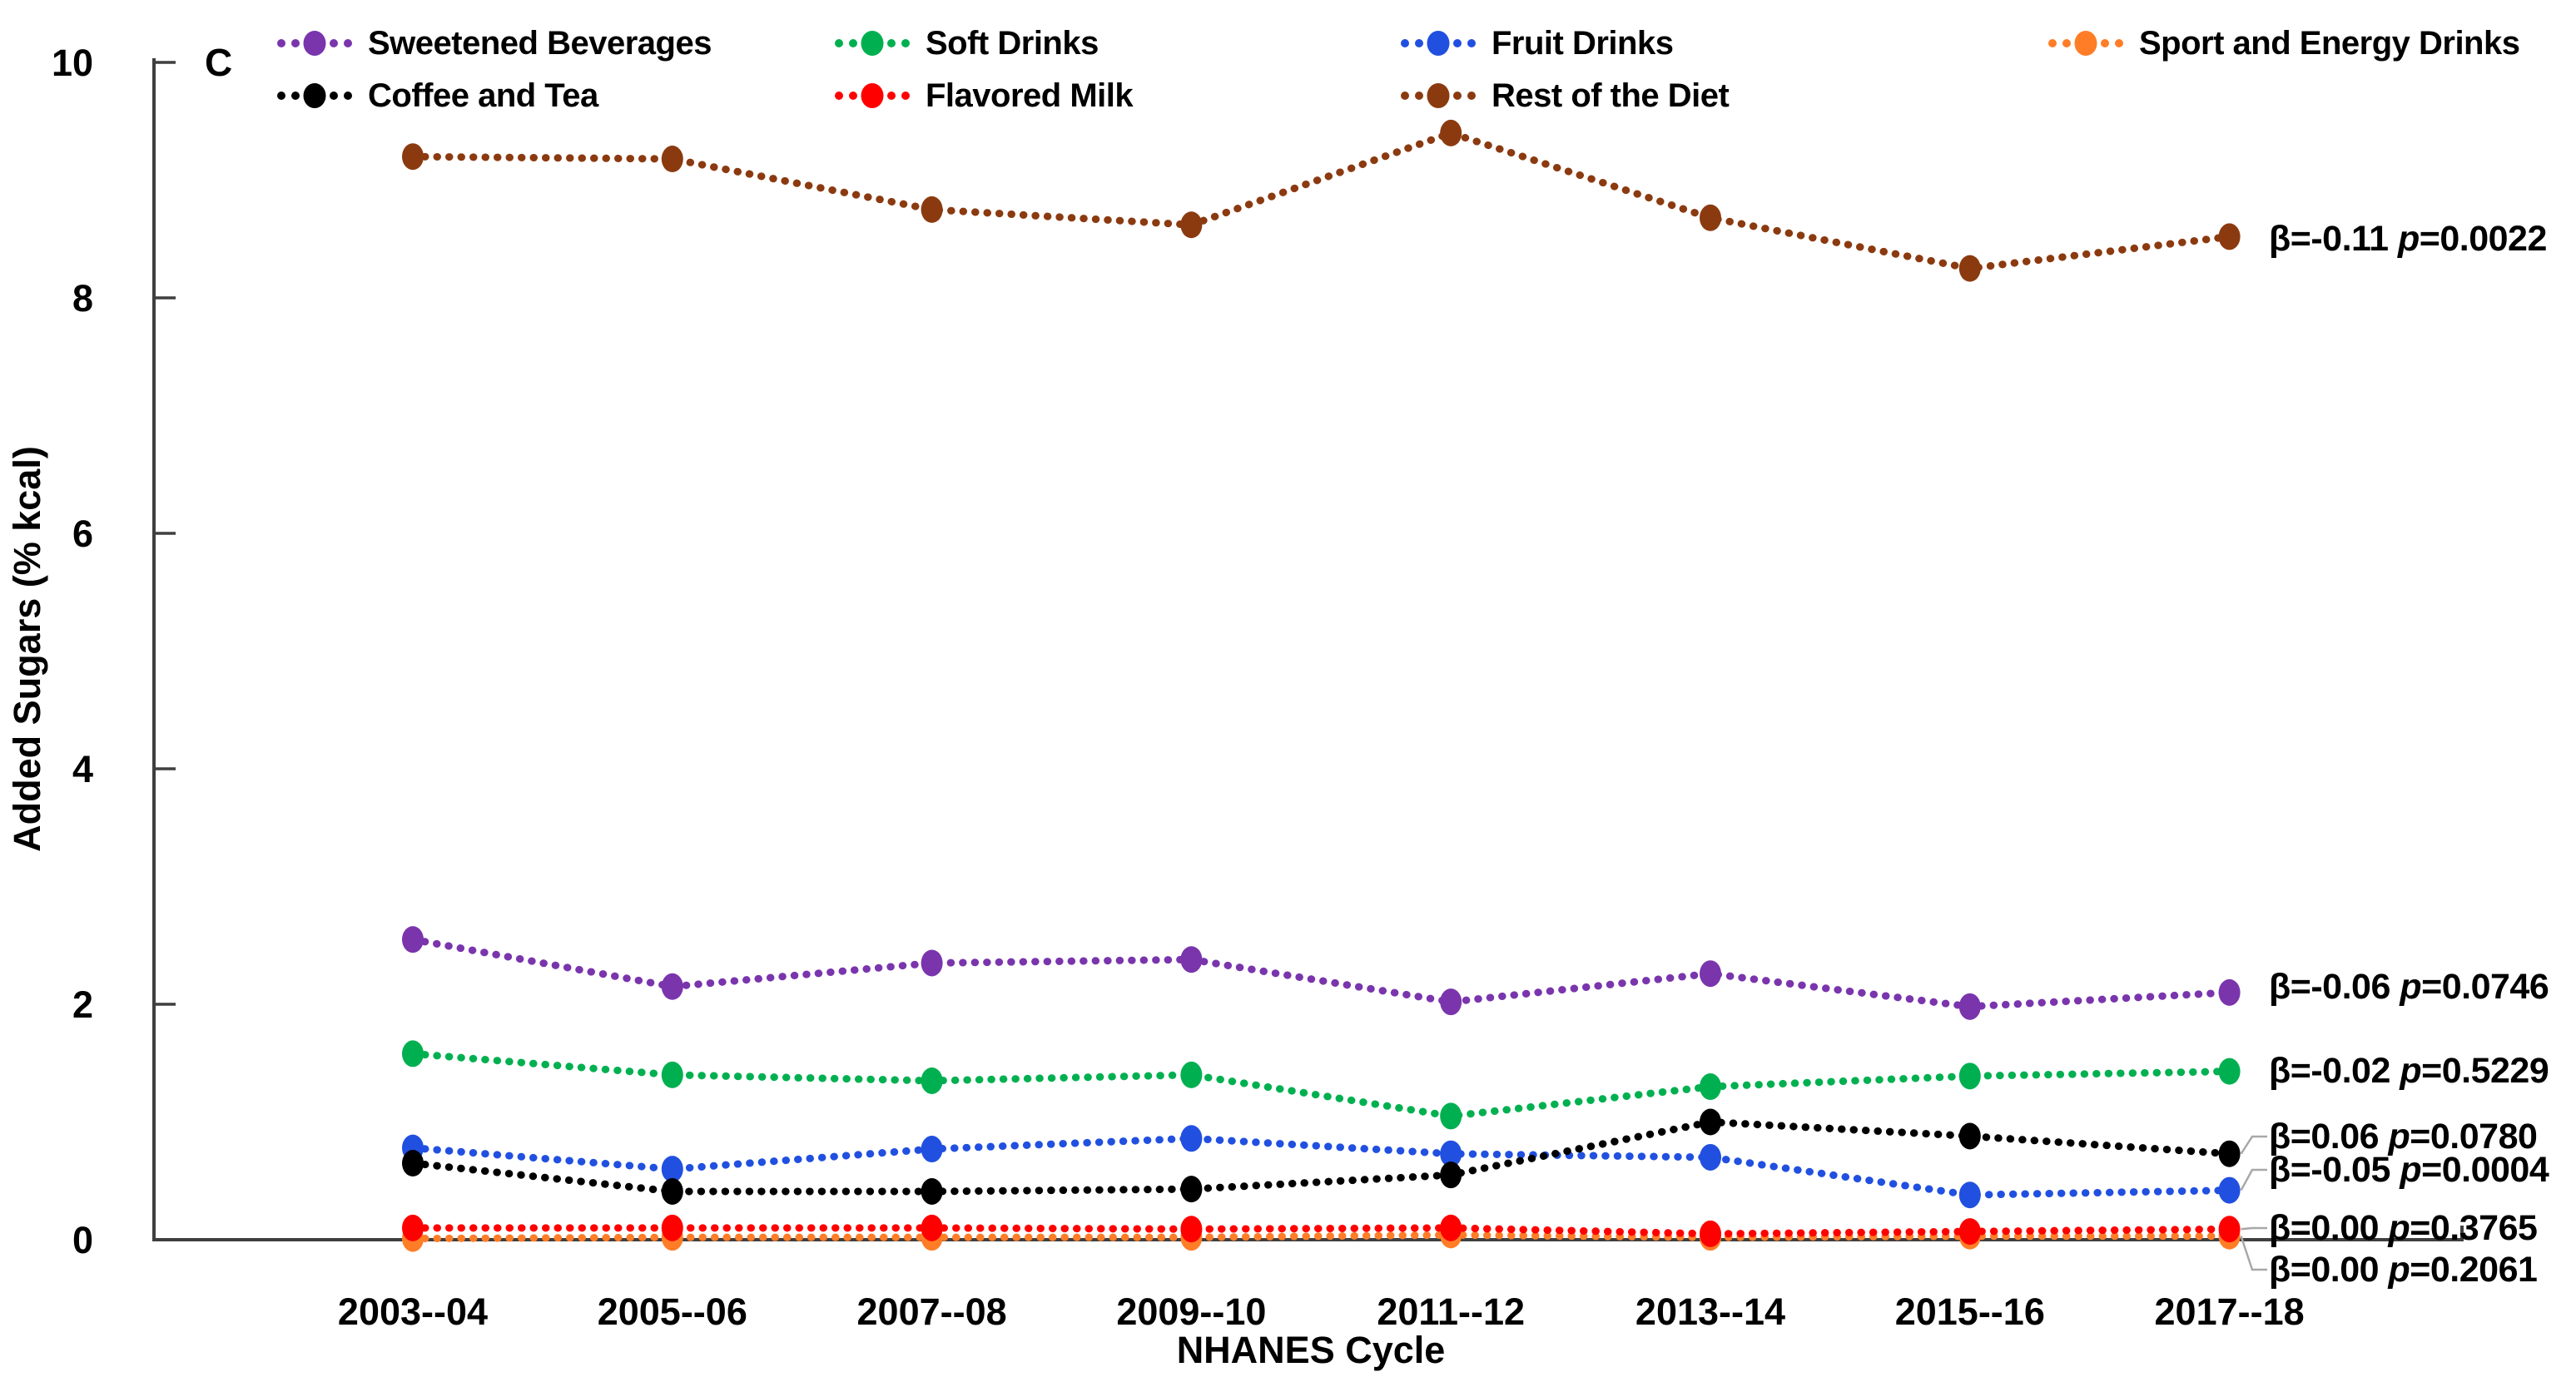 Image resolution: width=2576 pixels, height=1377 pixels. I want to click on legend-label: Fruit Drinks, so click(1582, 43).